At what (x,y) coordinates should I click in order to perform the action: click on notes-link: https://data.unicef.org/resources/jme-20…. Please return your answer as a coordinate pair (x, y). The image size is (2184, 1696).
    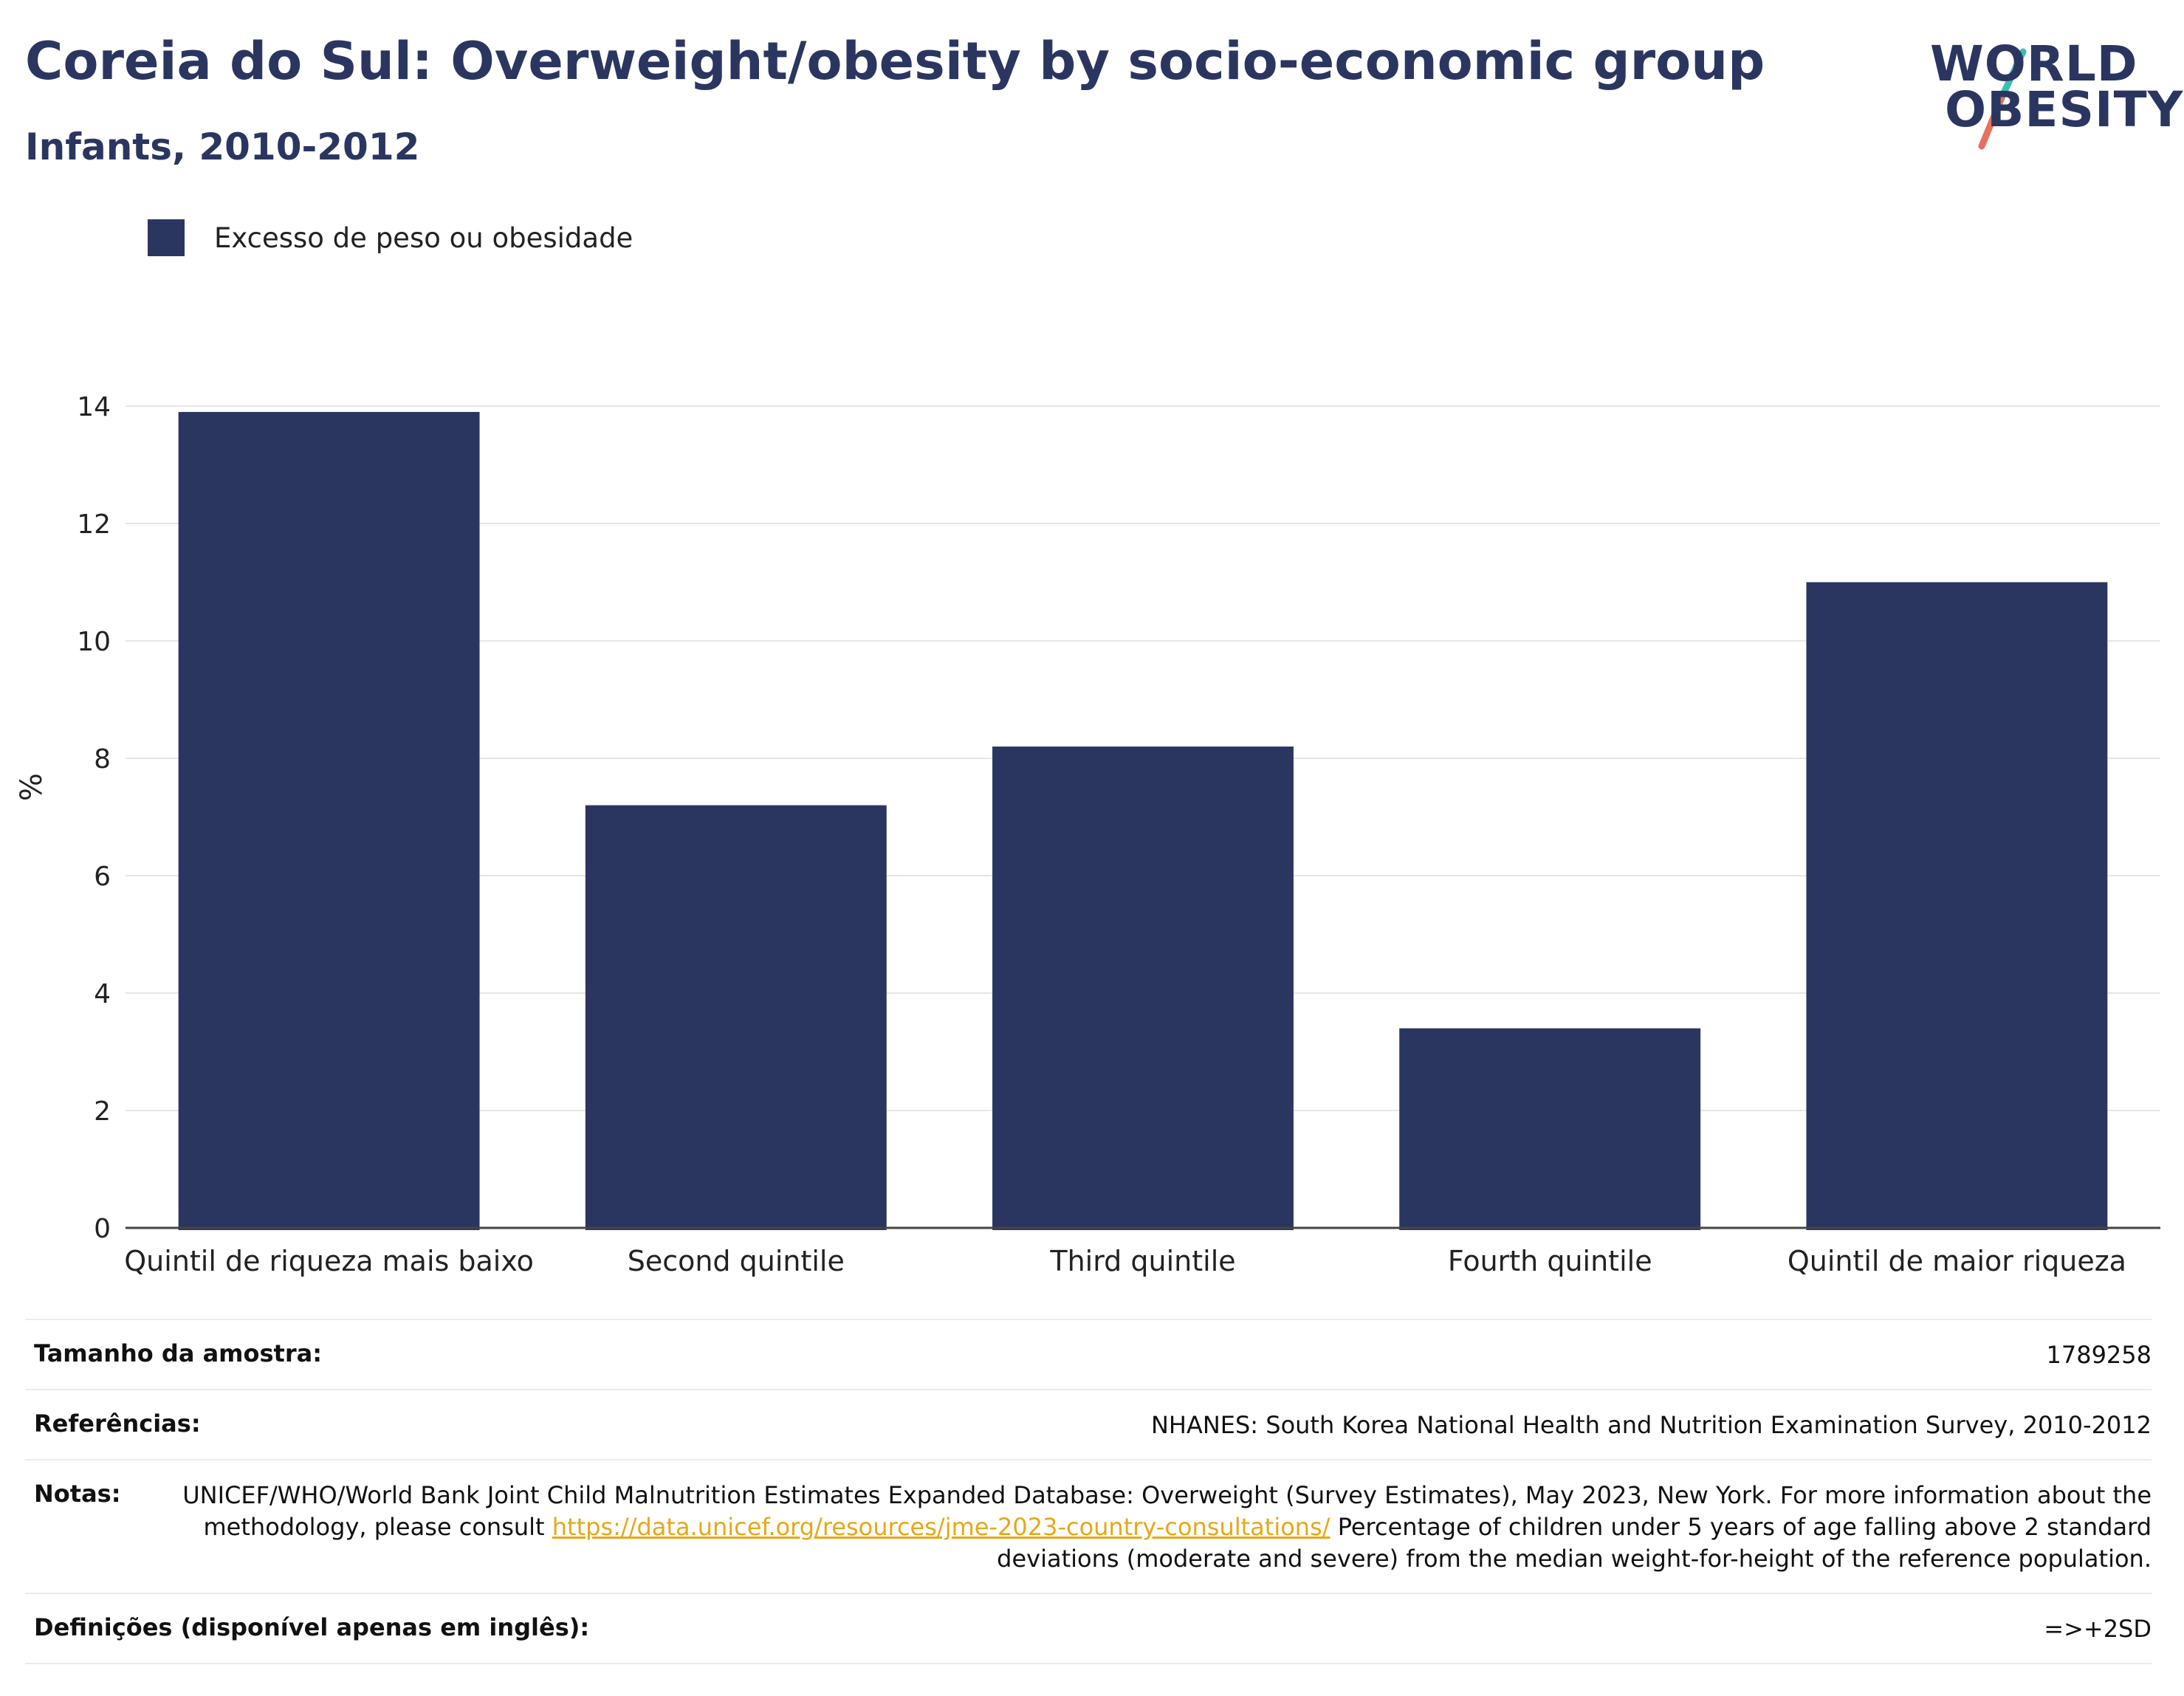
    Looking at the image, I should click on (941, 1527).